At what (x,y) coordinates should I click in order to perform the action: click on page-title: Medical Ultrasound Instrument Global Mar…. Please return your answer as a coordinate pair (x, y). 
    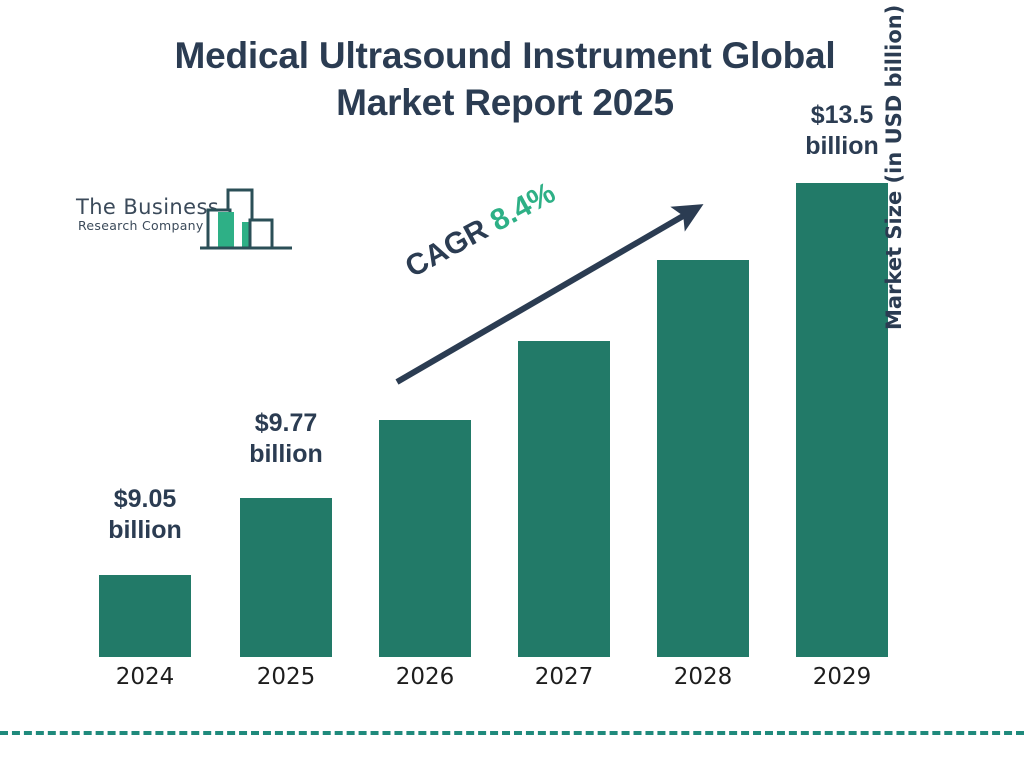
    Looking at the image, I should click on (505, 79).